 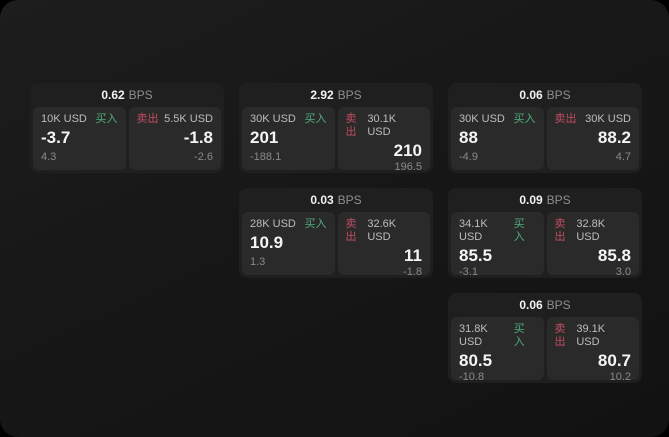 I want to click on buy-sub-value: 1.3, so click(x=258, y=262).